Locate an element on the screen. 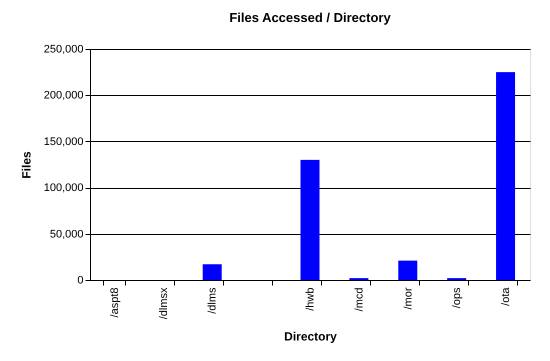 The height and width of the screenshot is (361, 550). x-tick-label: /ops is located at coordinates (457, 297).